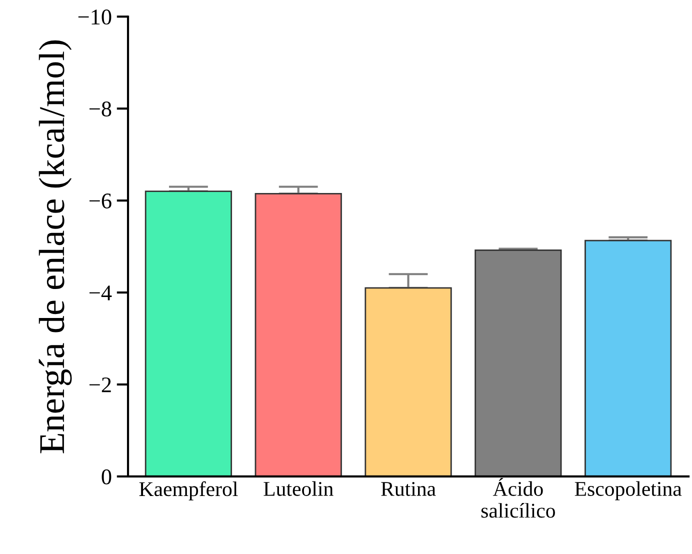  I want to click on y-tick-label: −2, so click(100, 384).